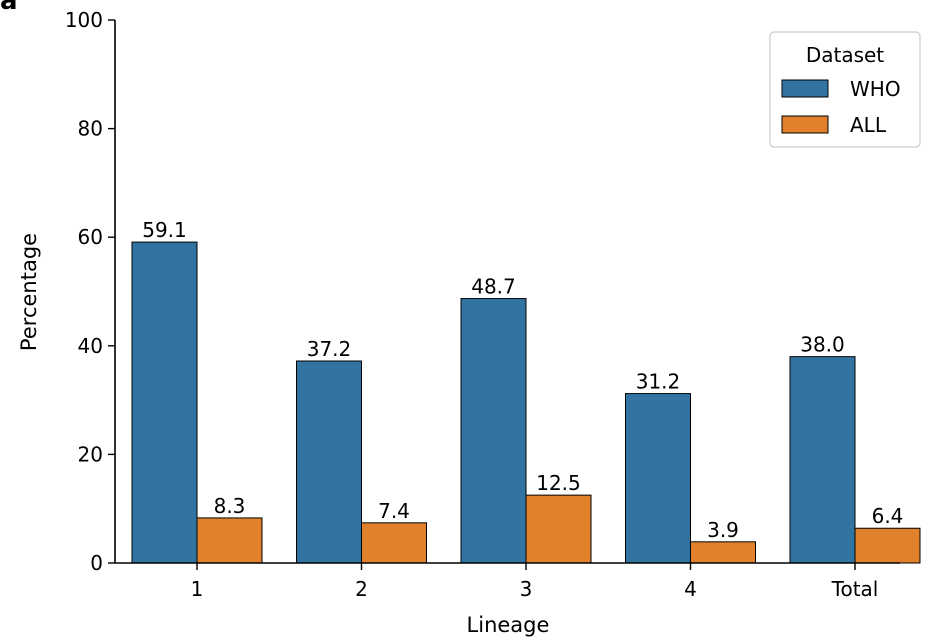 This screenshot has height=640, width=930. What do you see at coordinates (822, 460) in the screenshot?
I see `bar-who-total` at bounding box center [822, 460].